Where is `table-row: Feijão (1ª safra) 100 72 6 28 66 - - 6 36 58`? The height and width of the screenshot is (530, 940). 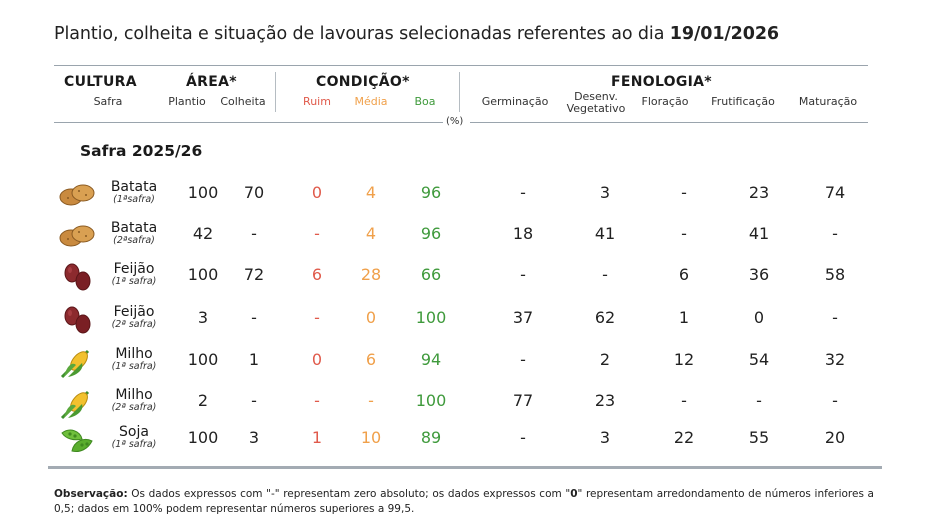
table-row: Feijão (1ª safra) 100 72 6 28 66 - - 6 36 58 is located at coordinates (470, 279).